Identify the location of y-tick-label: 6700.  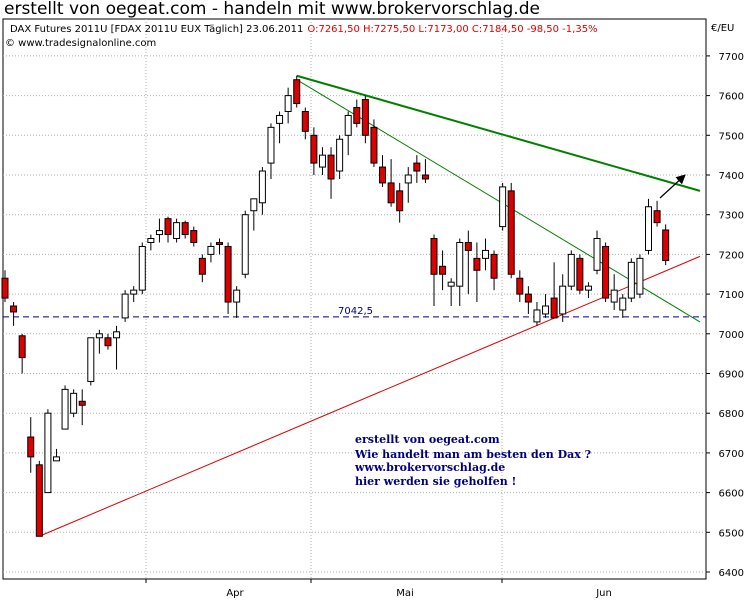
(731, 454).